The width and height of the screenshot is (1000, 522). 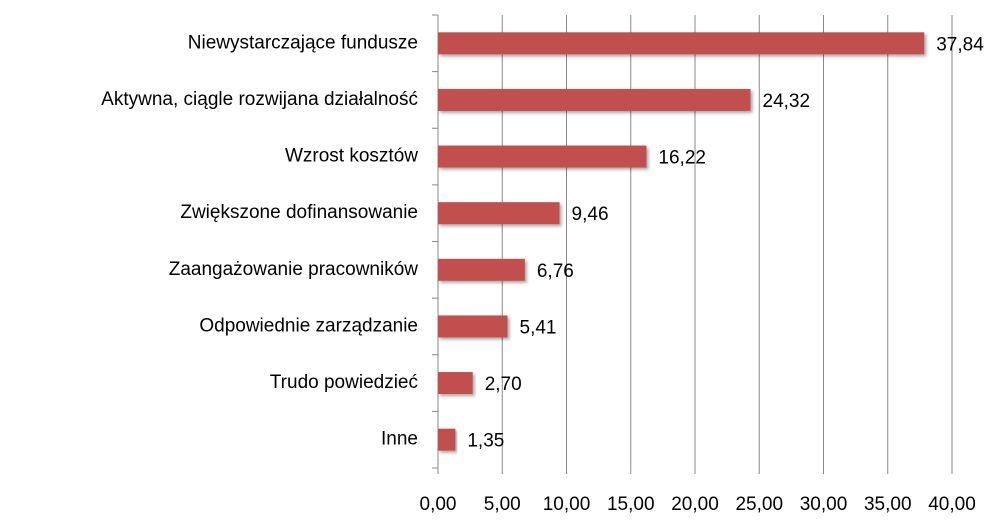 I want to click on data-label: 5,41, so click(x=538, y=327).